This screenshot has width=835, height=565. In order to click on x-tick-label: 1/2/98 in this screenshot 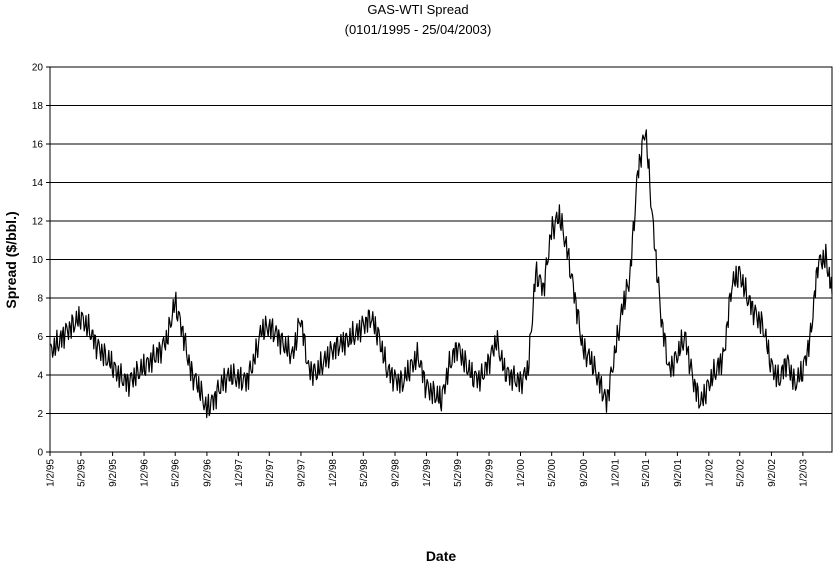, I will do `click(333, 473)`.